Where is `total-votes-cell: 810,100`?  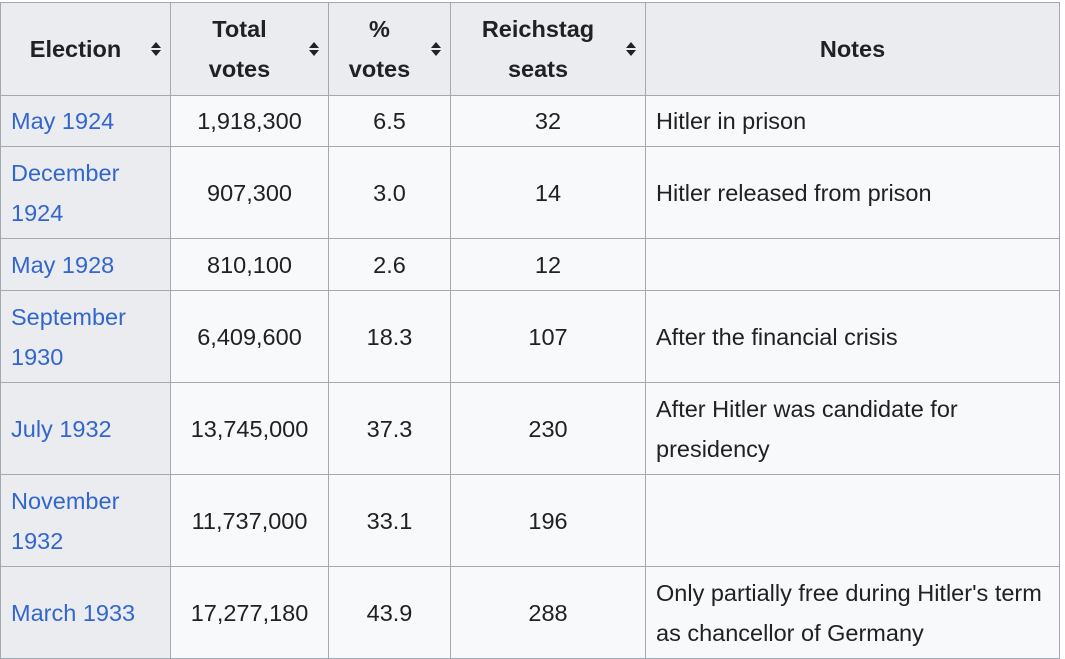
total-votes-cell: 810,100 is located at coordinates (249, 264).